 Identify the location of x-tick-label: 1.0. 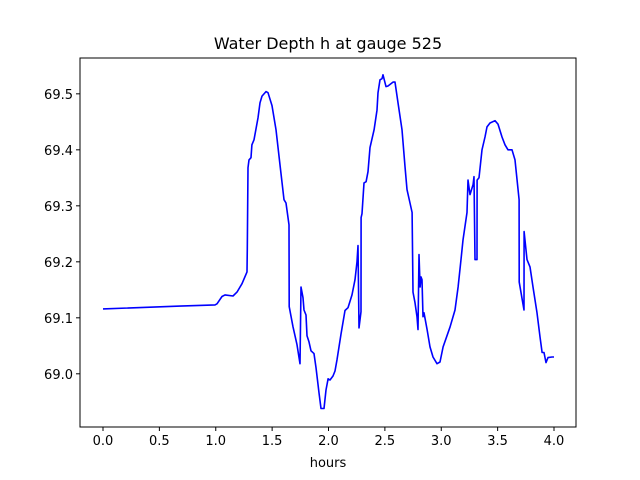
(215, 441).